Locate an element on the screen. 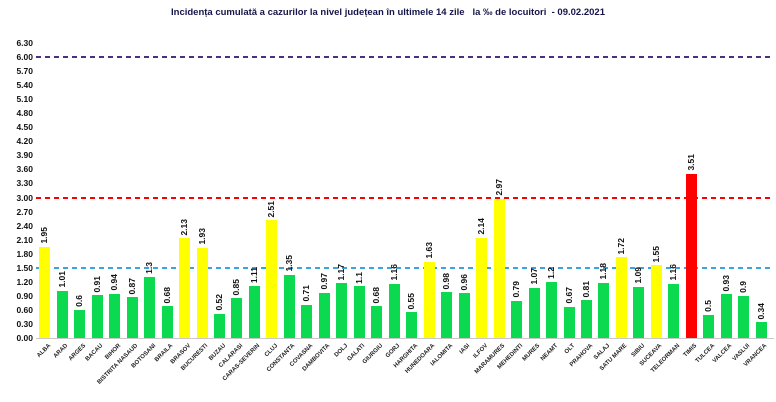 This screenshot has height=402, width=776. y-axis-tick: 3.60 is located at coordinates (24, 169).